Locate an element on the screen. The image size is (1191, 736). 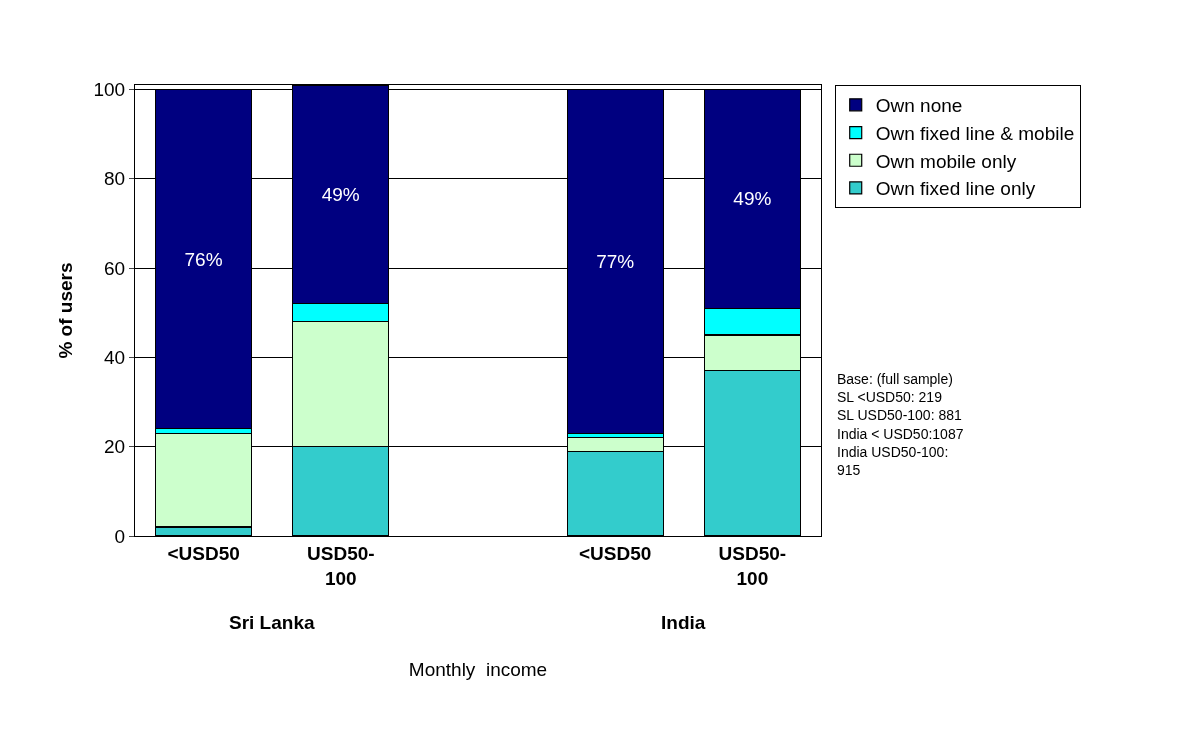
y-tick-label: 40 is located at coordinates (115, 358).